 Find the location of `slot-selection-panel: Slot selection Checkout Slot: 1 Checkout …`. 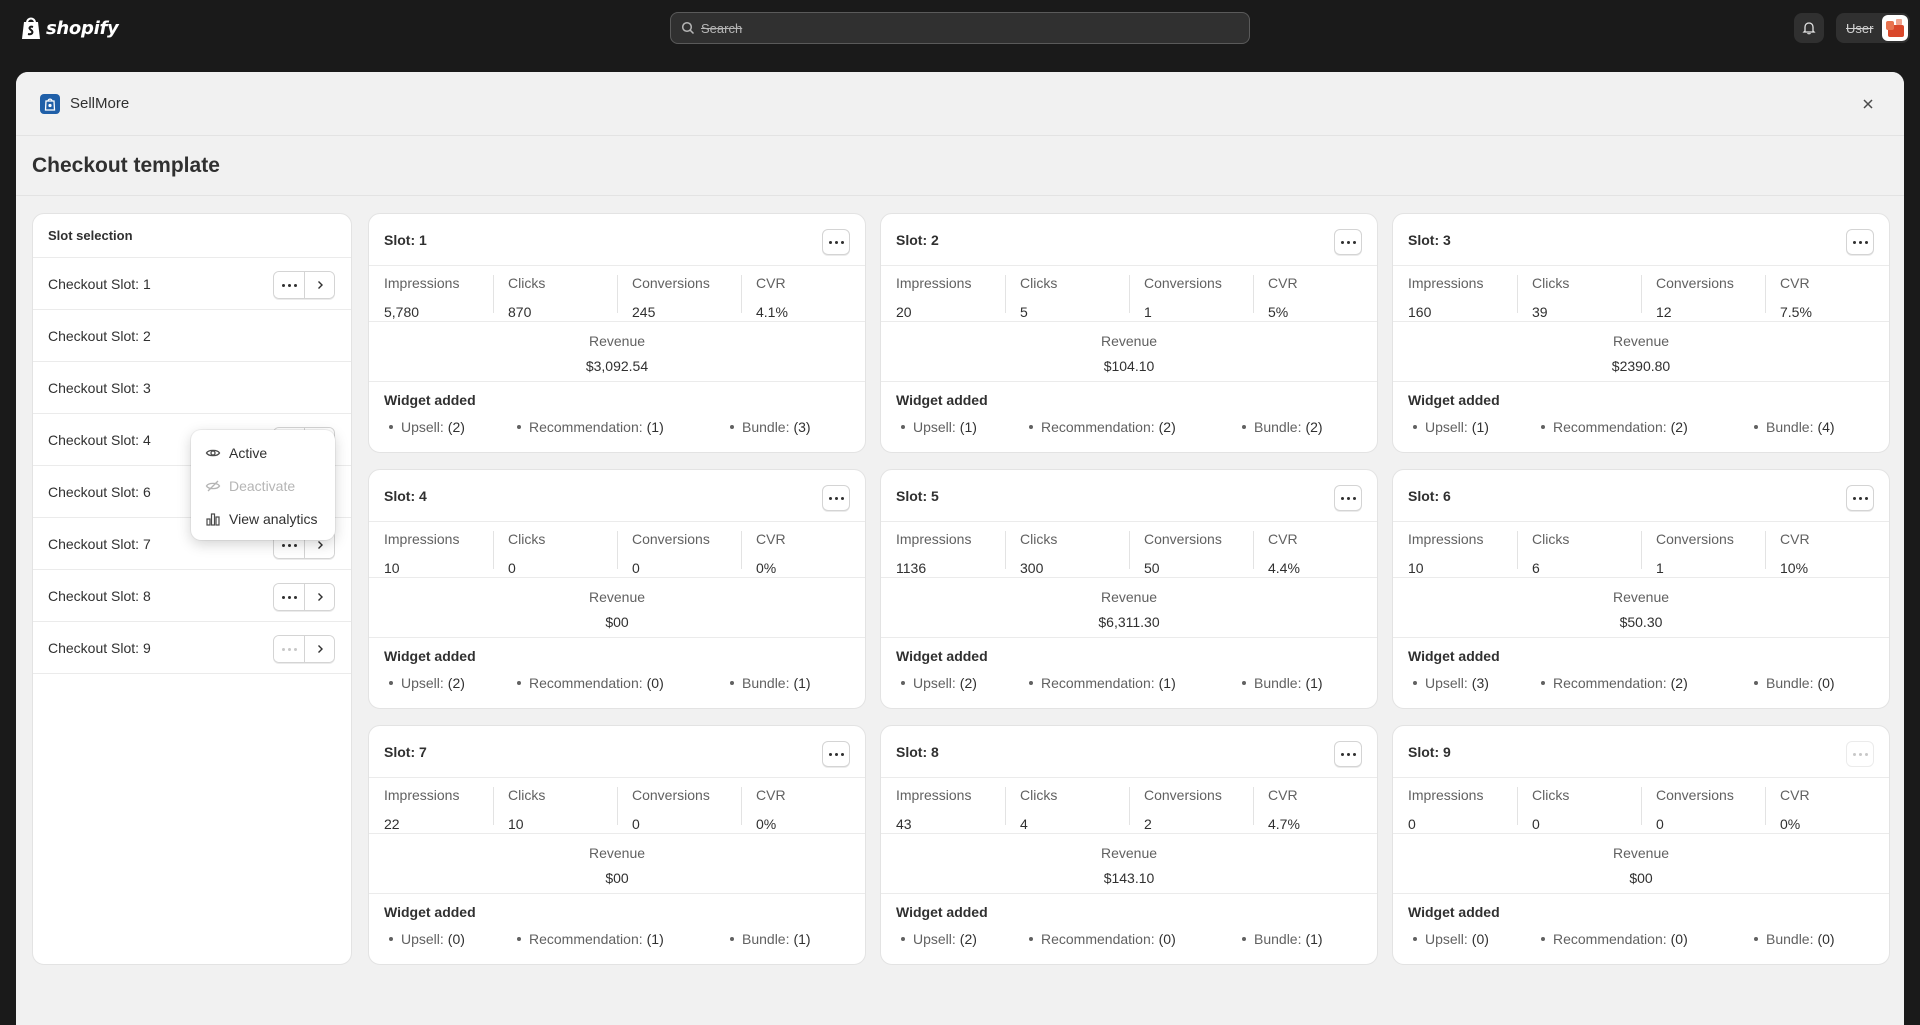

slot-selection-panel: Slot selection Checkout Slot: 1 Checkout … is located at coordinates (192, 589).